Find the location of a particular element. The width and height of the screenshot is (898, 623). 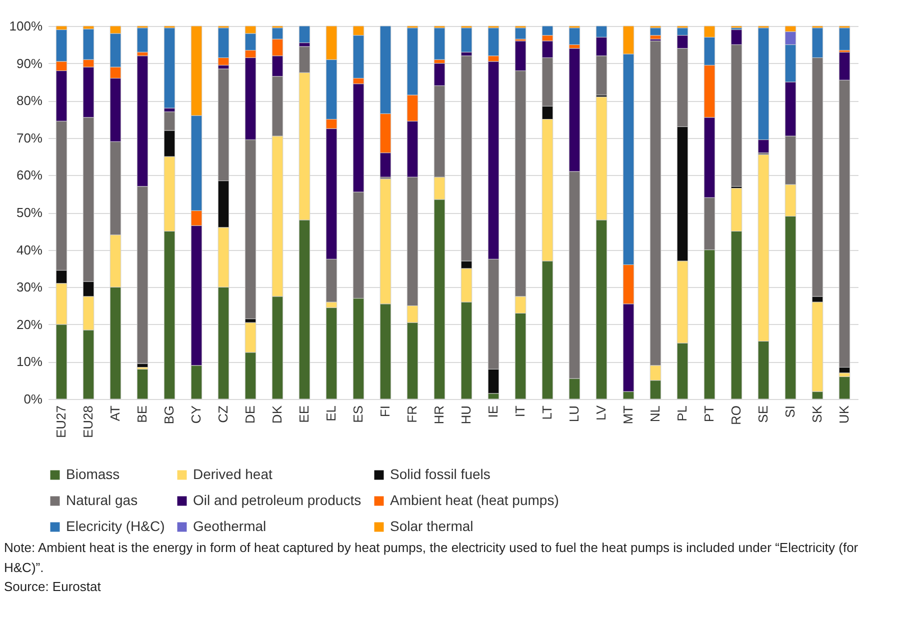

x-tick-label: HR is located at coordinates (439, 415).